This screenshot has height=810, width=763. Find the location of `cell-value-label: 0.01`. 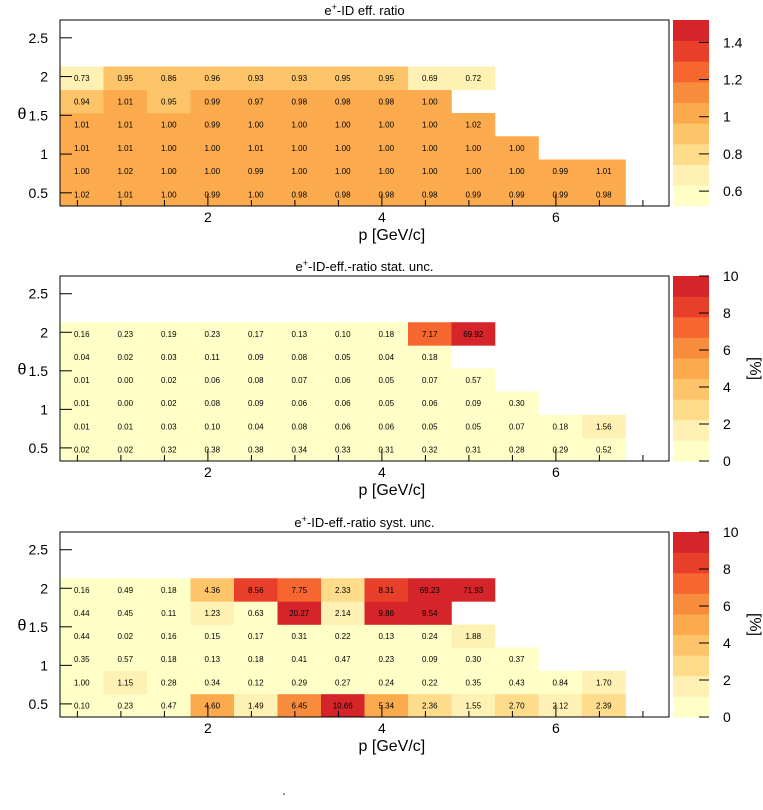

cell-value-label: 0.01 is located at coordinates (125, 426).